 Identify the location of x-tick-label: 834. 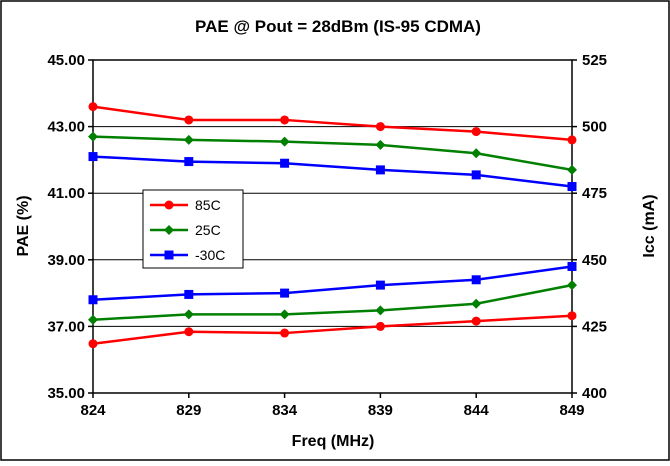
(285, 410).